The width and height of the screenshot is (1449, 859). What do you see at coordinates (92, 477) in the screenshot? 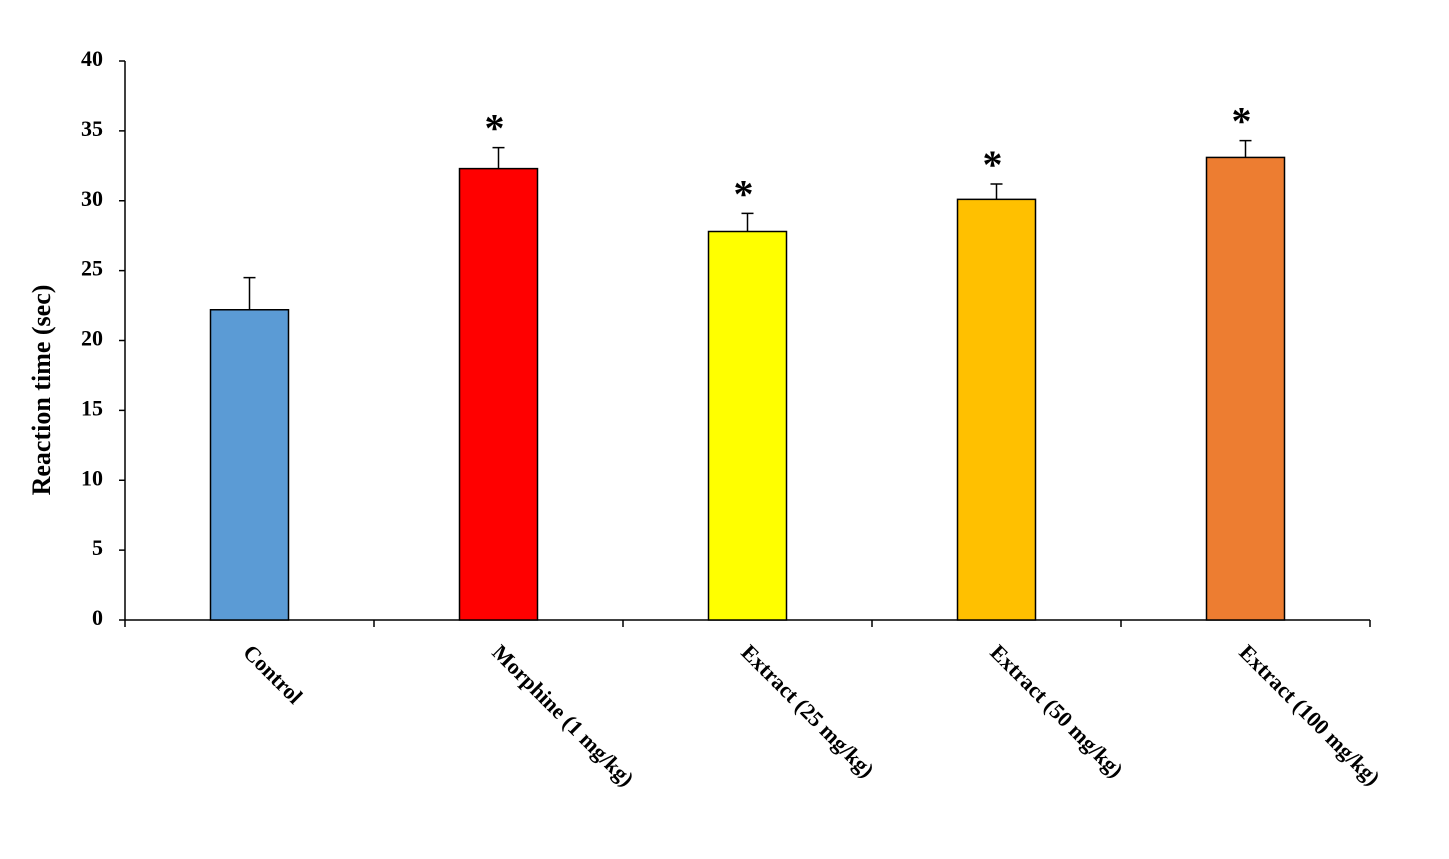
I see `y-tick-label: 10` at bounding box center [92, 477].